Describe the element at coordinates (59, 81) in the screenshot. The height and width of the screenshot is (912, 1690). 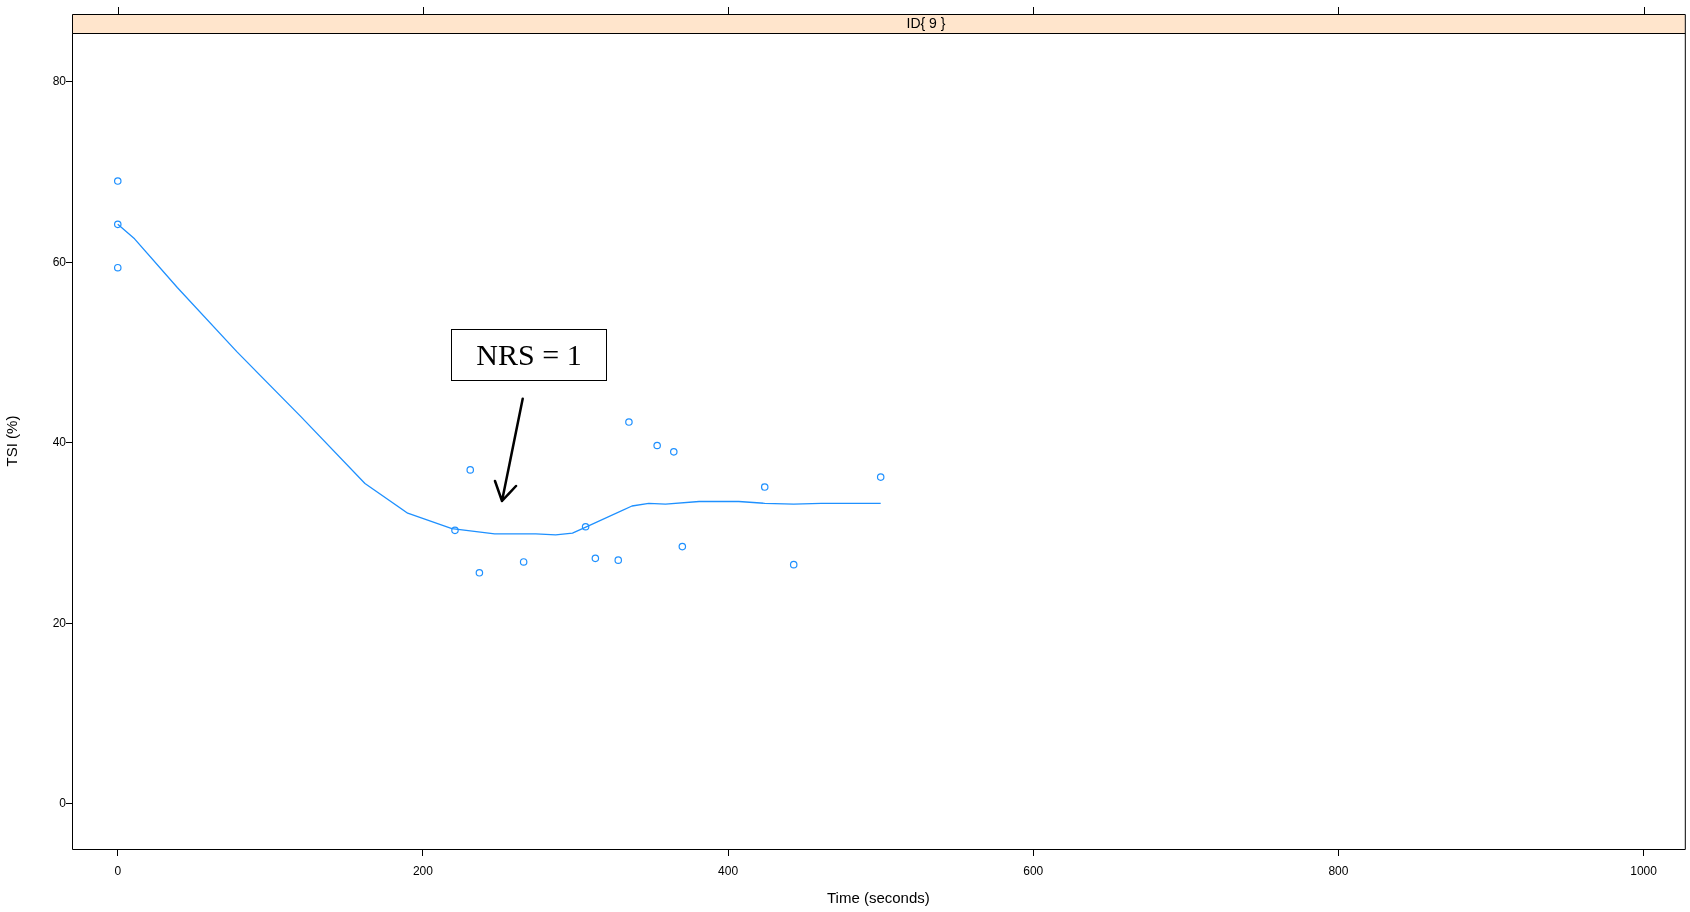
I see `y-tick-label: 80` at that location.